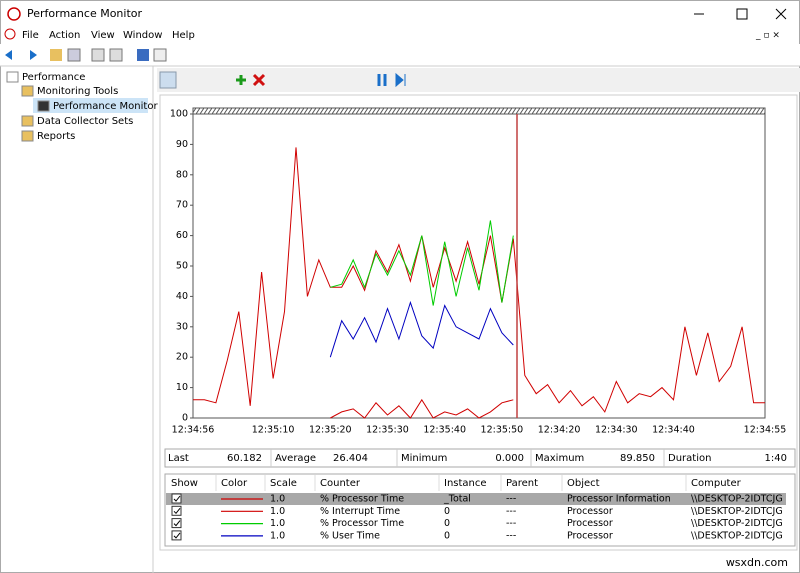  I want to click on maximize, so click(742, 14).